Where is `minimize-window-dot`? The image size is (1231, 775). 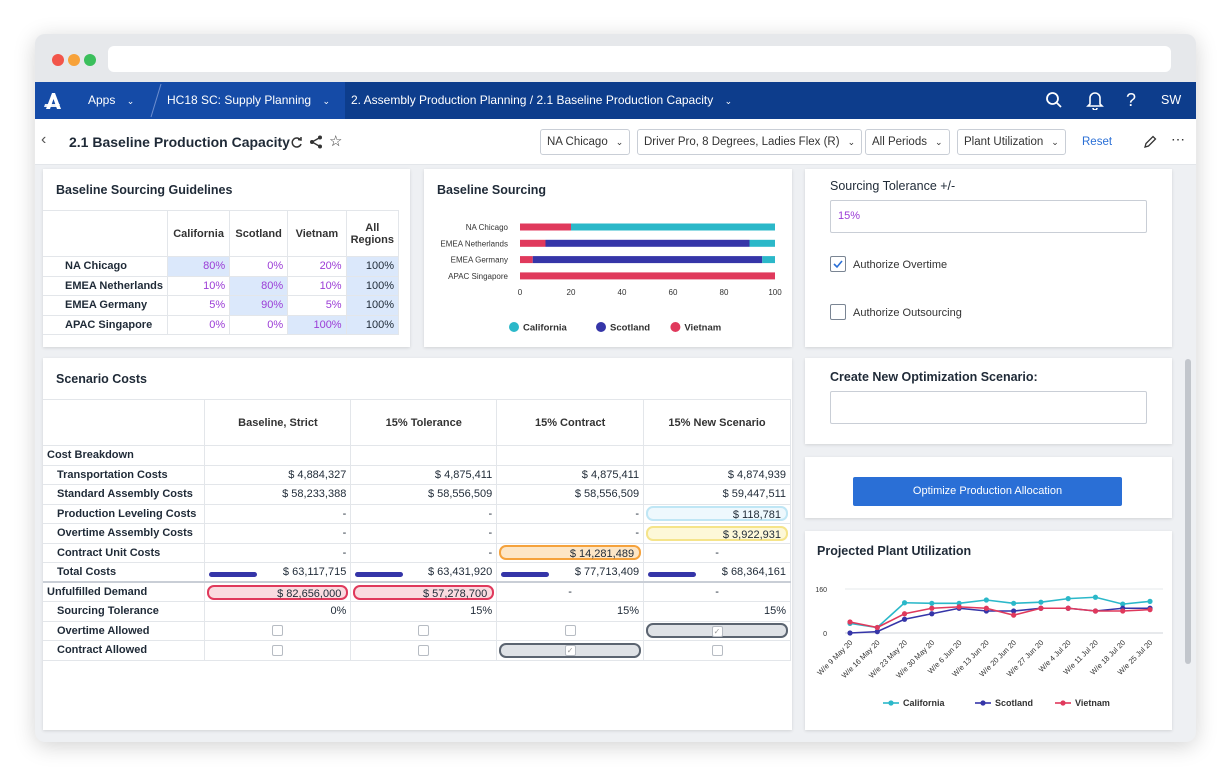 minimize-window-dot is located at coordinates (74, 60).